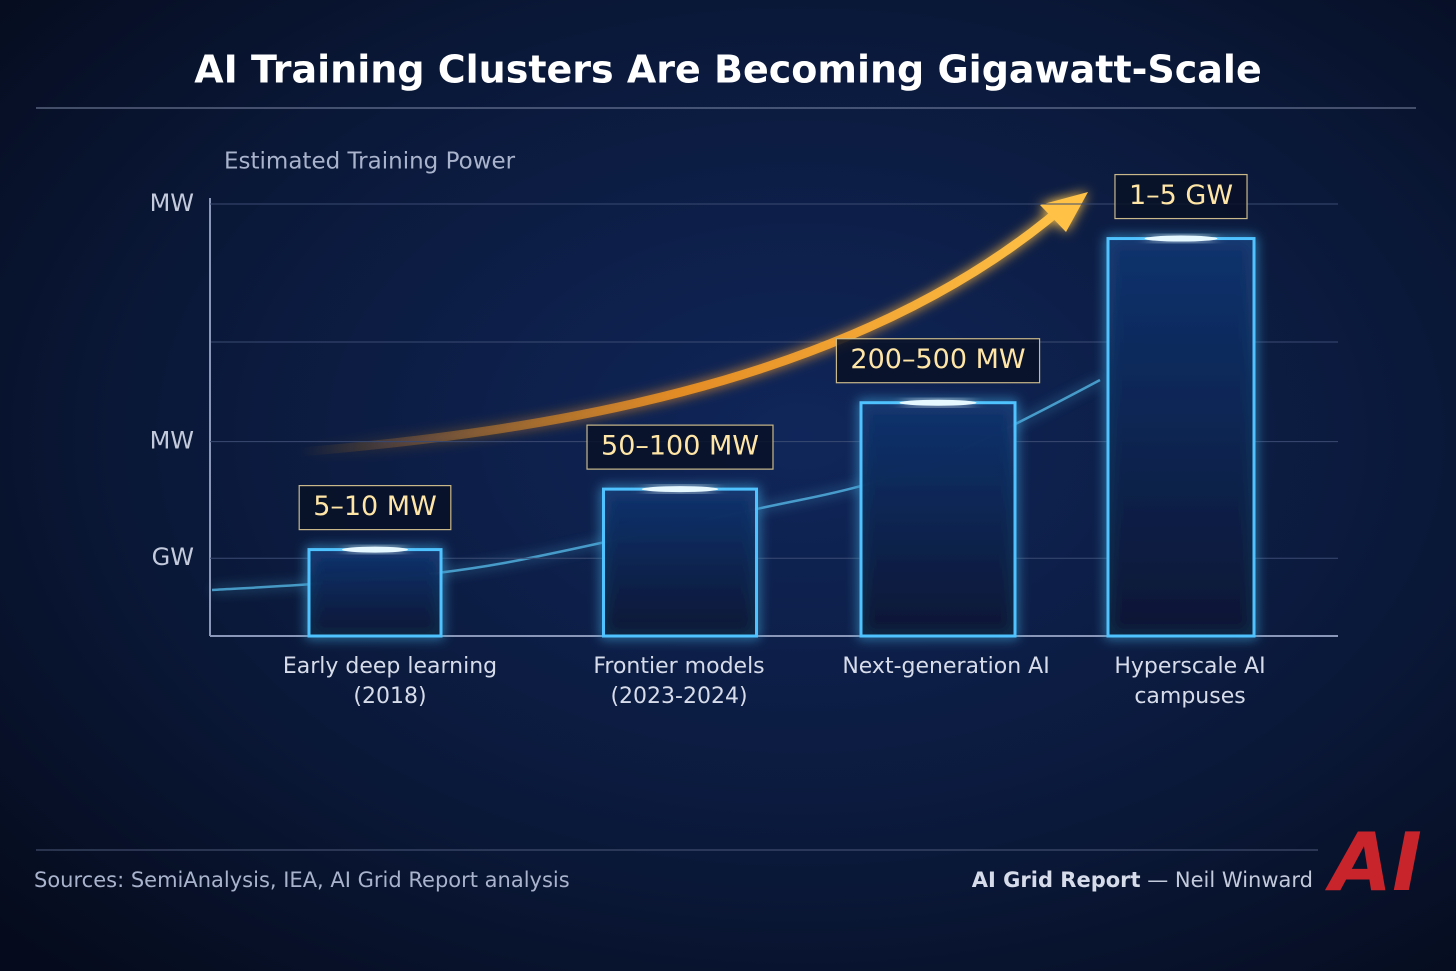 The height and width of the screenshot is (971, 1456). I want to click on y-tick-label: GW, so click(173, 557).